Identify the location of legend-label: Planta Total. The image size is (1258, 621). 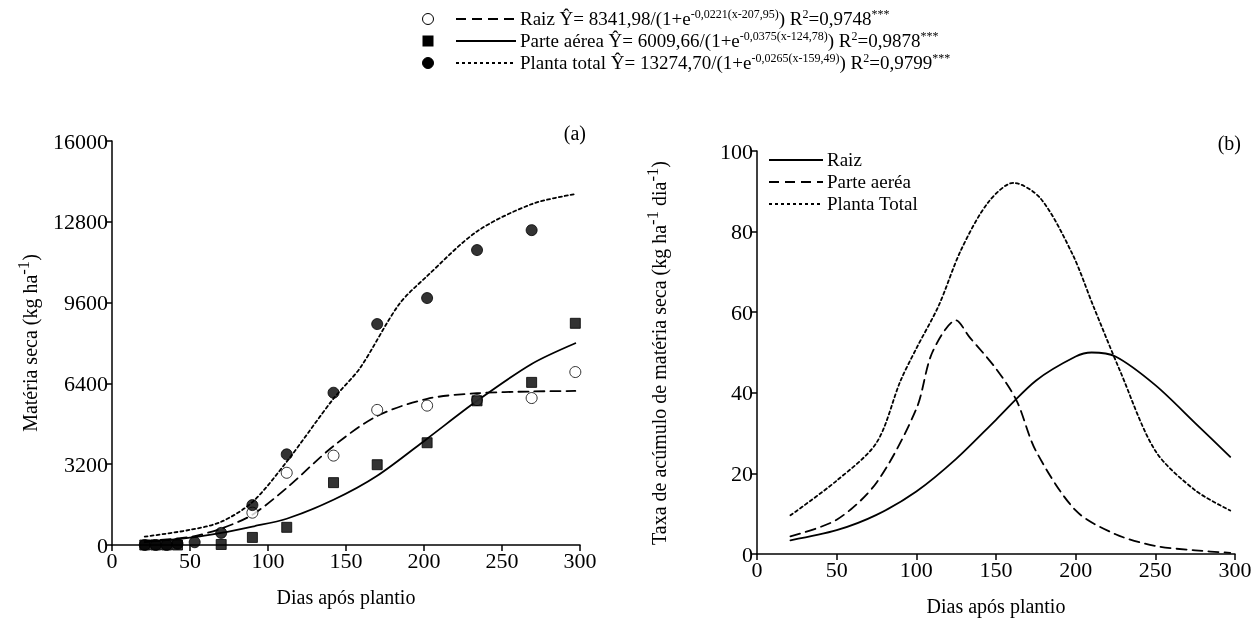
(872, 204).